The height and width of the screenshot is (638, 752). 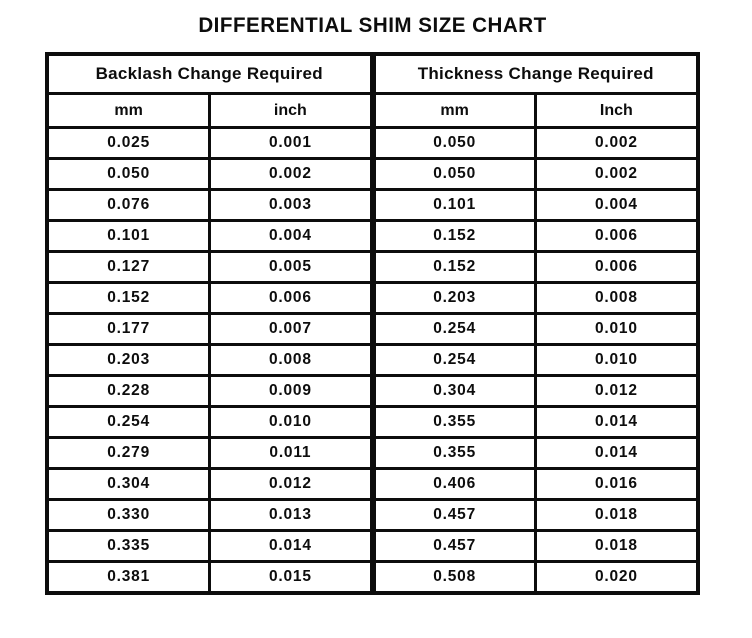 I want to click on table-cell: 0.013, so click(x=291, y=515).